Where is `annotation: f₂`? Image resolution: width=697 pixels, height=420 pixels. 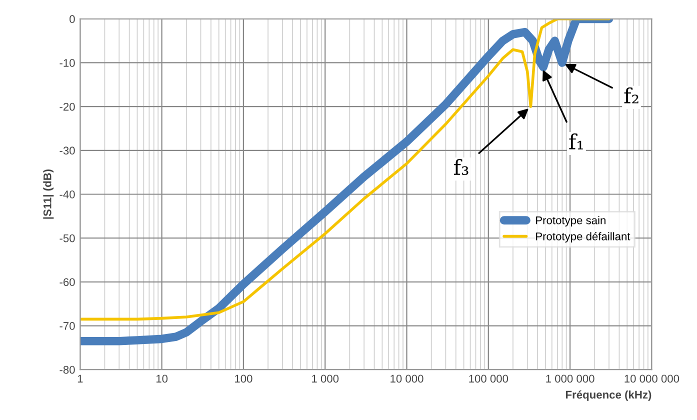 annotation: f₂ is located at coordinates (631, 95).